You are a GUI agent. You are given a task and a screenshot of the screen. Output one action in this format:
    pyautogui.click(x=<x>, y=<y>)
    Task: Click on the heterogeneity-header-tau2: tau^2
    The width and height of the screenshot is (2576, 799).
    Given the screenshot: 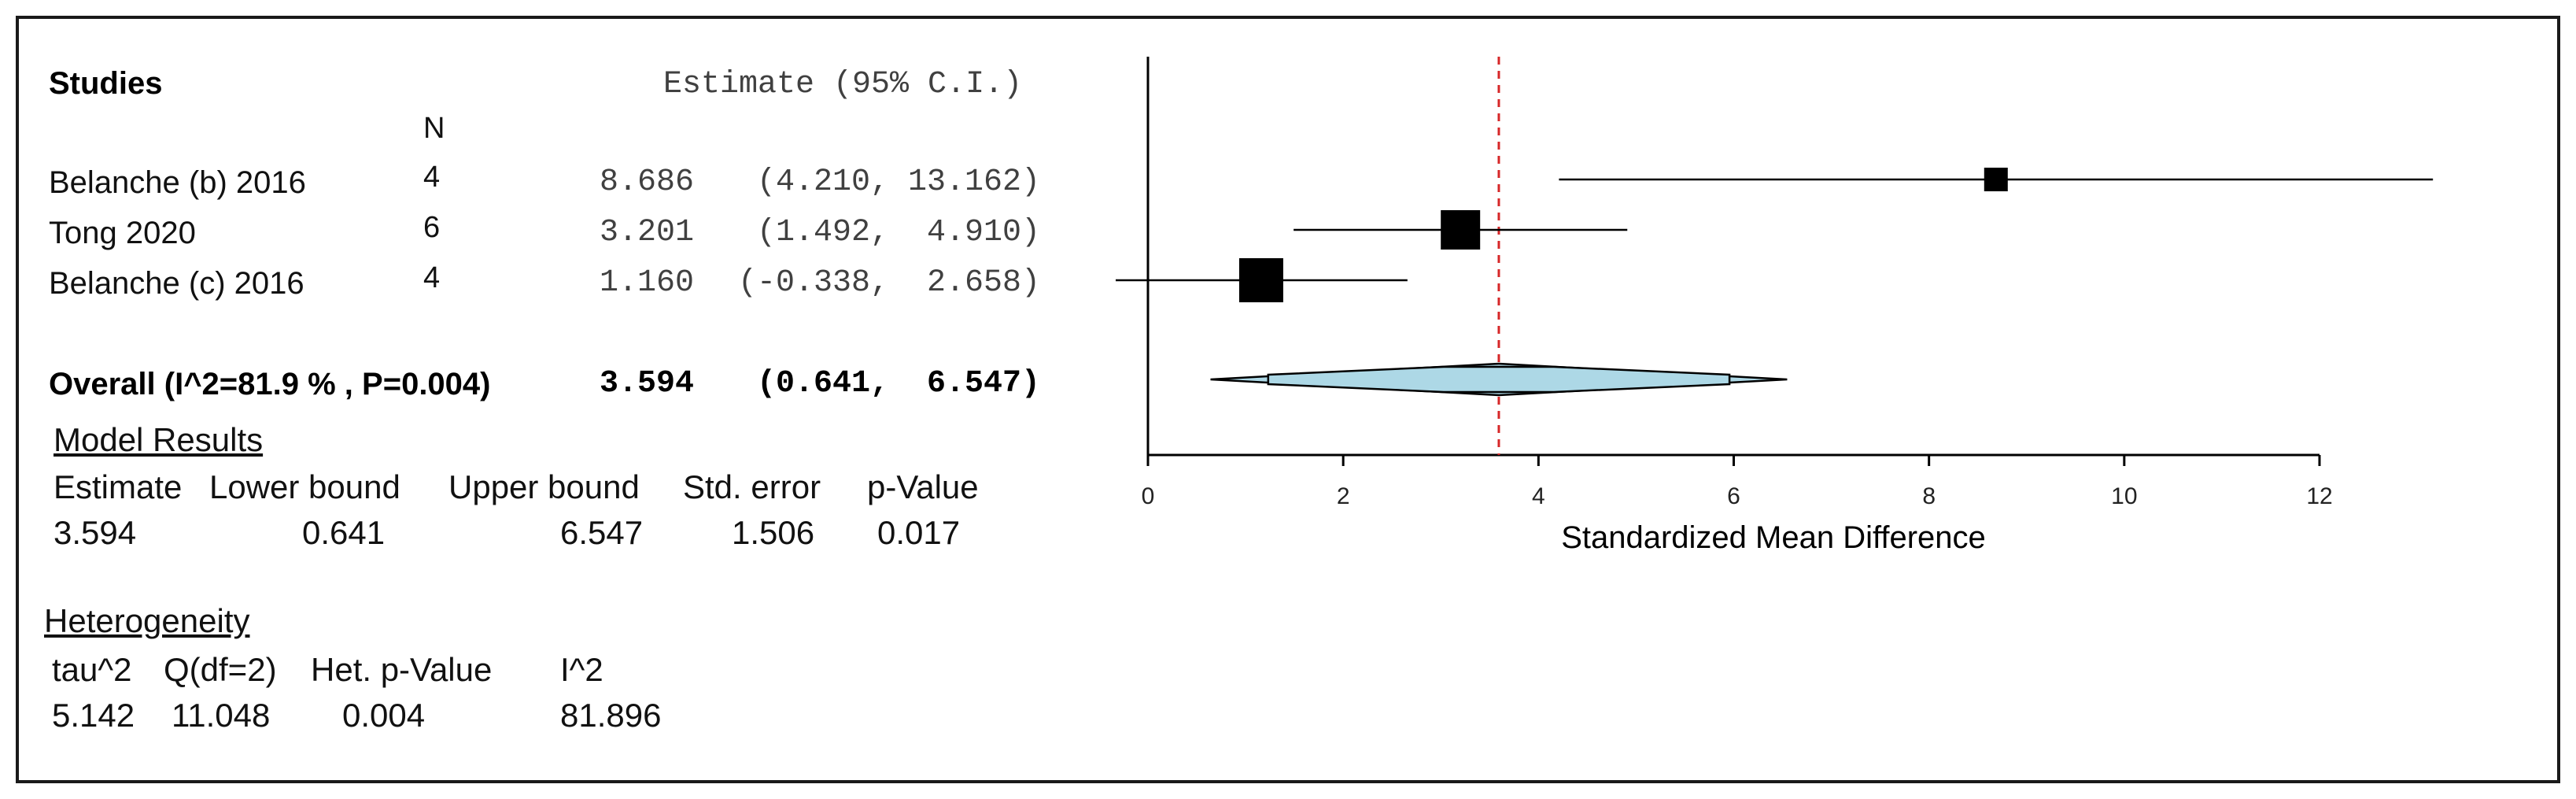 What is the action you would take?
    pyautogui.click(x=92, y=669)
    